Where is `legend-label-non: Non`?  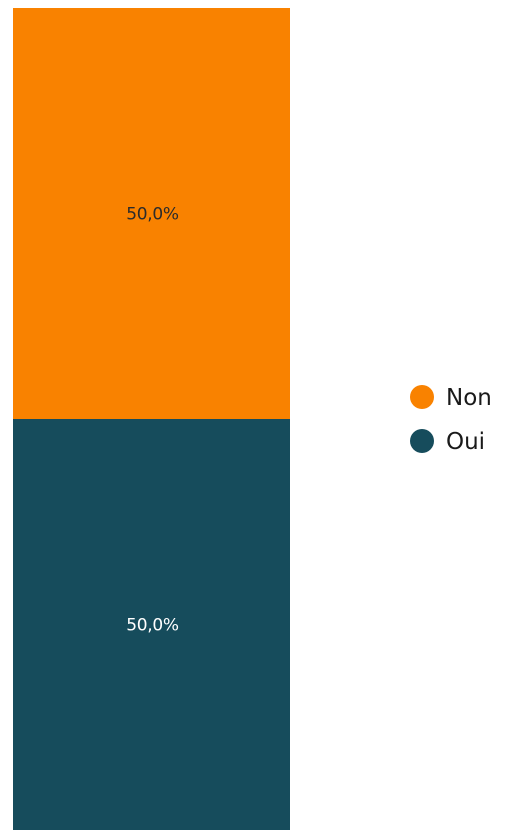
legend-label-non: Non is located at coordinates (469, 398).